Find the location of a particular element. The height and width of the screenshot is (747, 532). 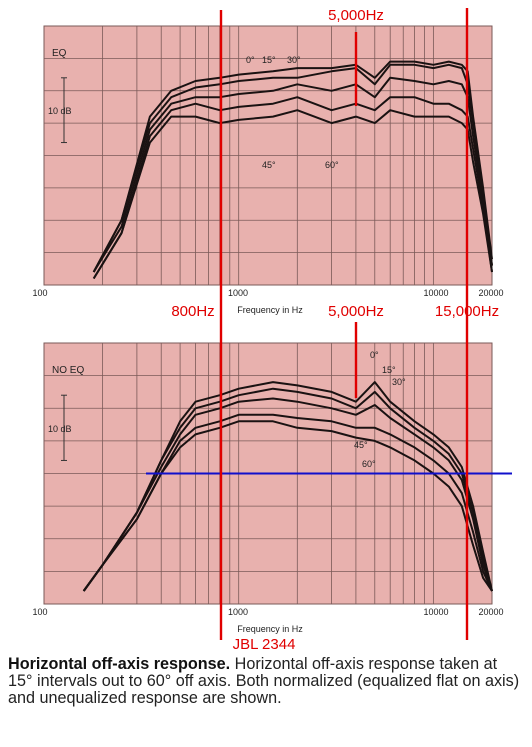

panel-corner-label: EQ is located at coordinates (59, 53).